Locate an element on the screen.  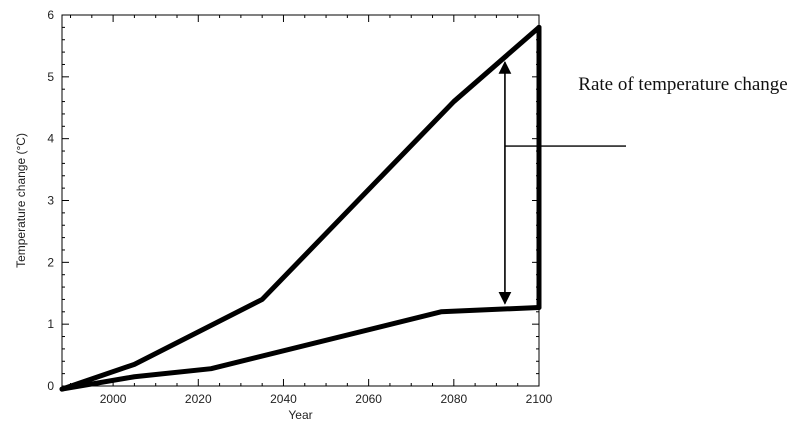
y-tick-label: 2 is located at coordinates (50, 262).